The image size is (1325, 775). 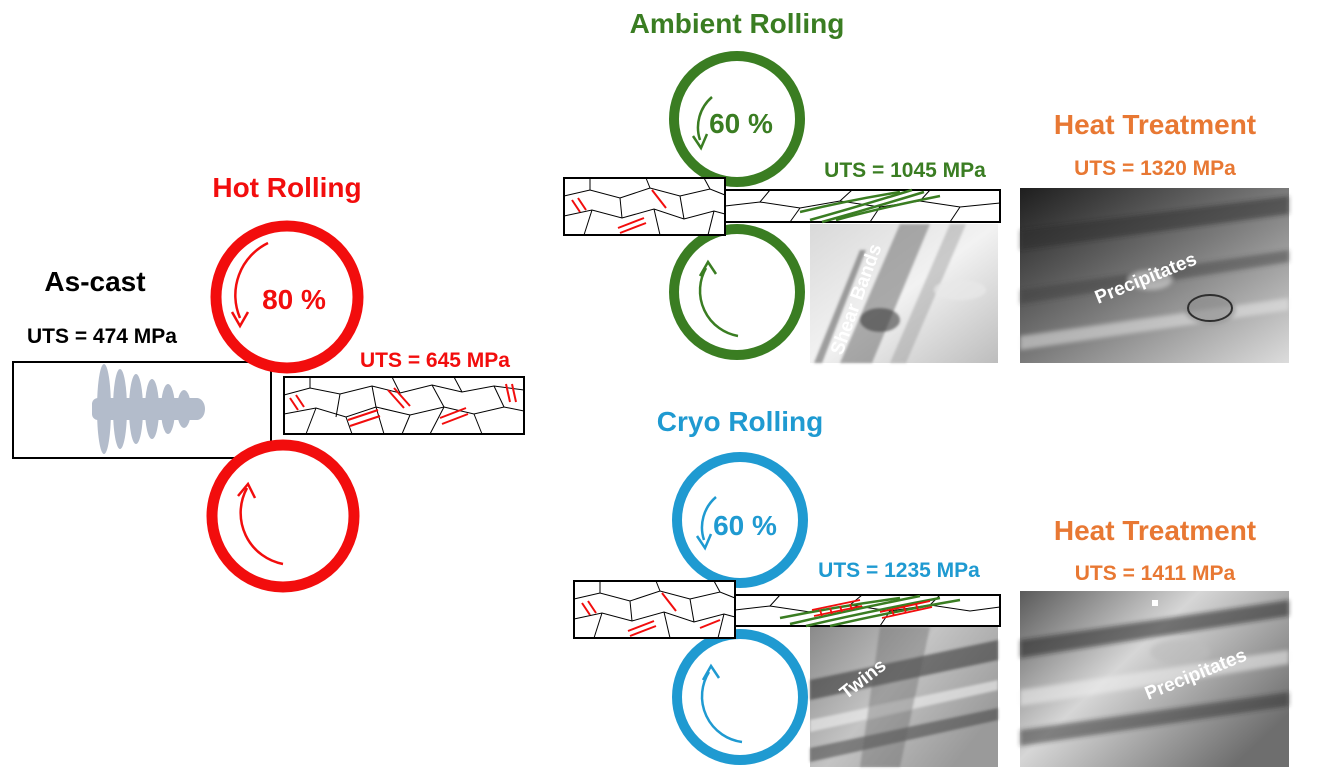 What do you see at coordinates (740, 421) in the screenshot?
I see `cryo-rolling-title: Cryo Rolling` at bounding box center [740, 421].